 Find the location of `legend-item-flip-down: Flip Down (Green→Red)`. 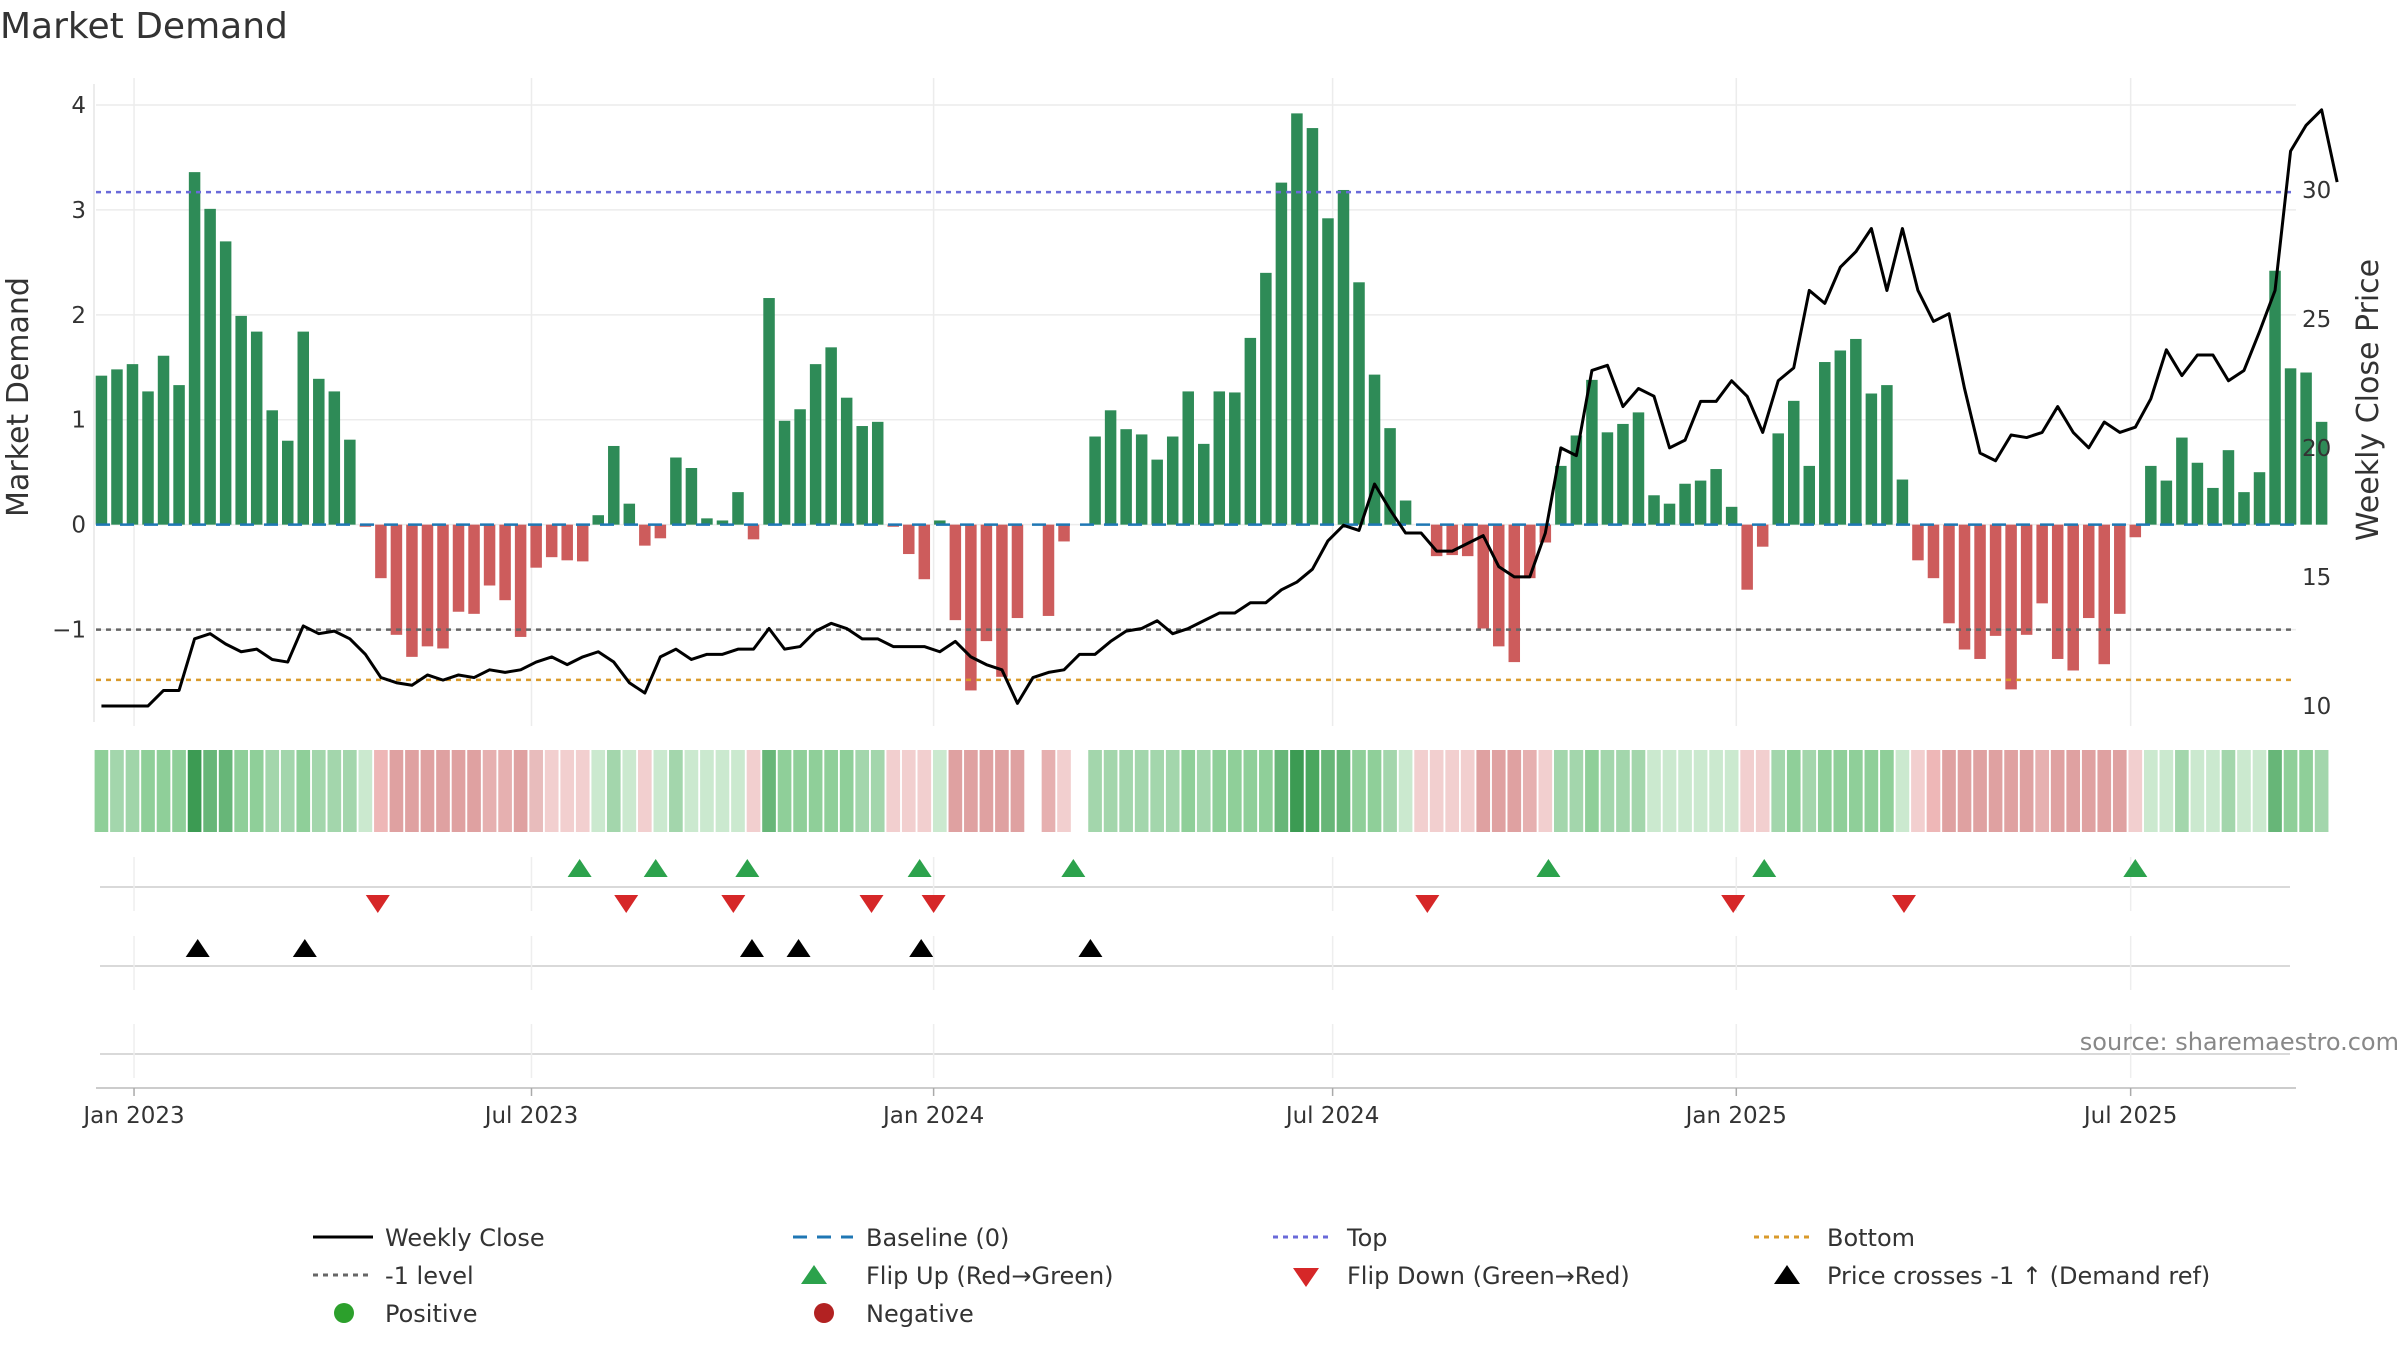

legend-item-flip-down: Flip Down (Green→Red) is located at coordinates (1461, 1276).